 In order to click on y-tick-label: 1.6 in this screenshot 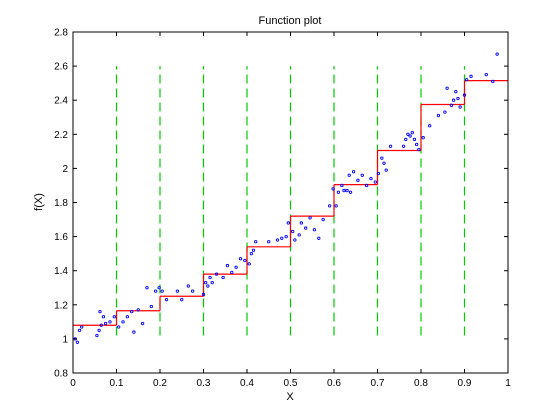, I will do `click(61, 237)`.